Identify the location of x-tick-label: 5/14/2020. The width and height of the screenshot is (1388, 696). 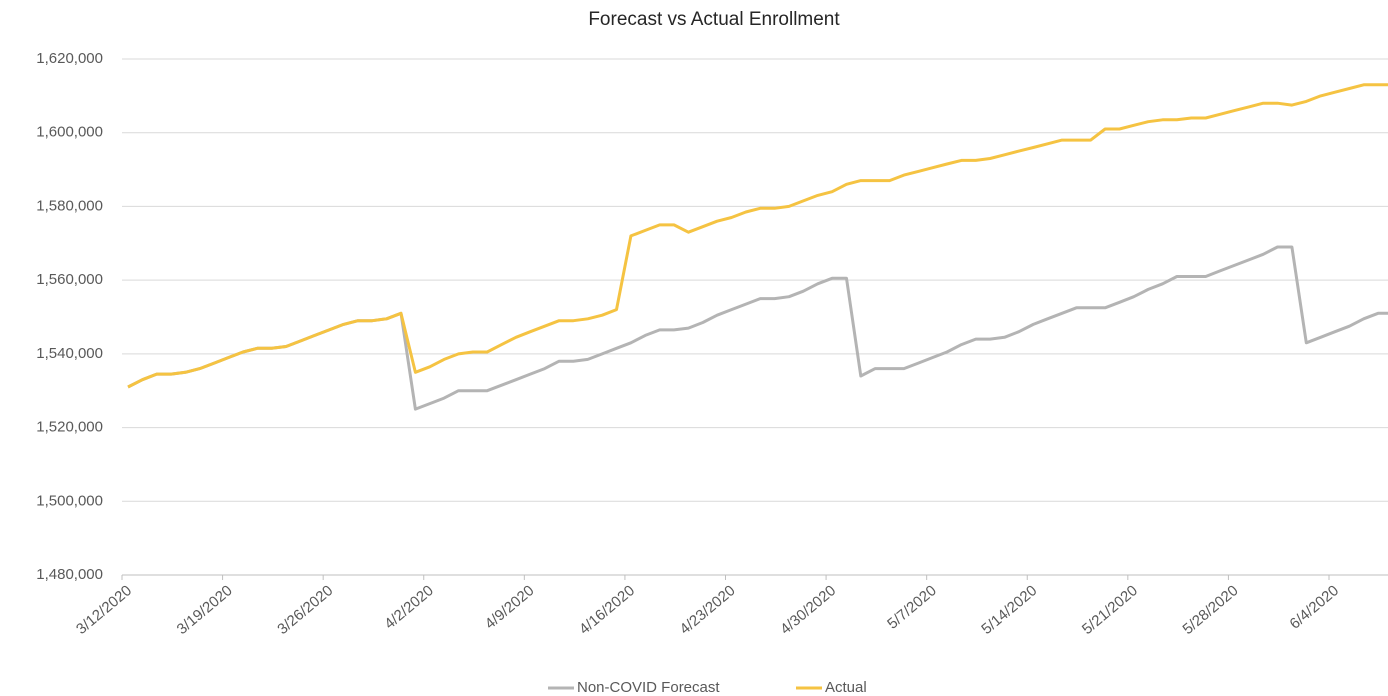
(1009, 610).